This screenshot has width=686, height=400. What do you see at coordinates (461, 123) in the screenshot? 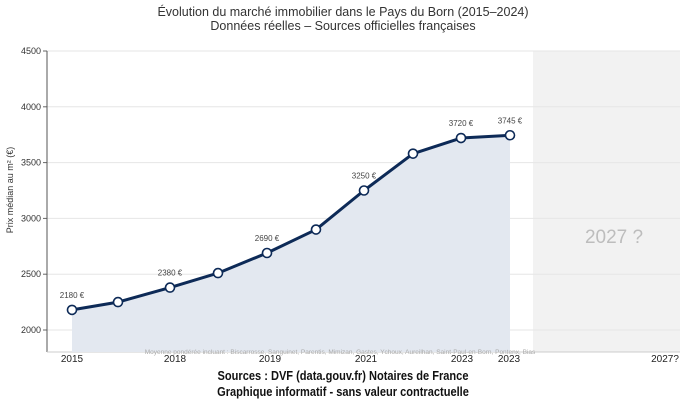
I see `data-label: 3720 €` at bounding box center [461, 123].